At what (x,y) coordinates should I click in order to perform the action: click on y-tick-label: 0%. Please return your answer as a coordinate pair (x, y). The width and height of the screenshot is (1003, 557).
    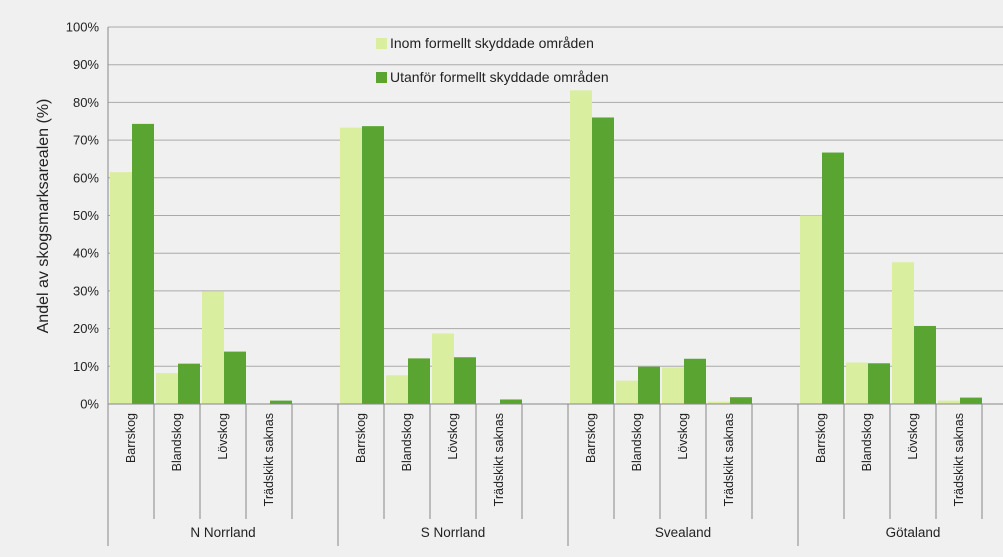
    Looking at the image, I should click on (89, 404).